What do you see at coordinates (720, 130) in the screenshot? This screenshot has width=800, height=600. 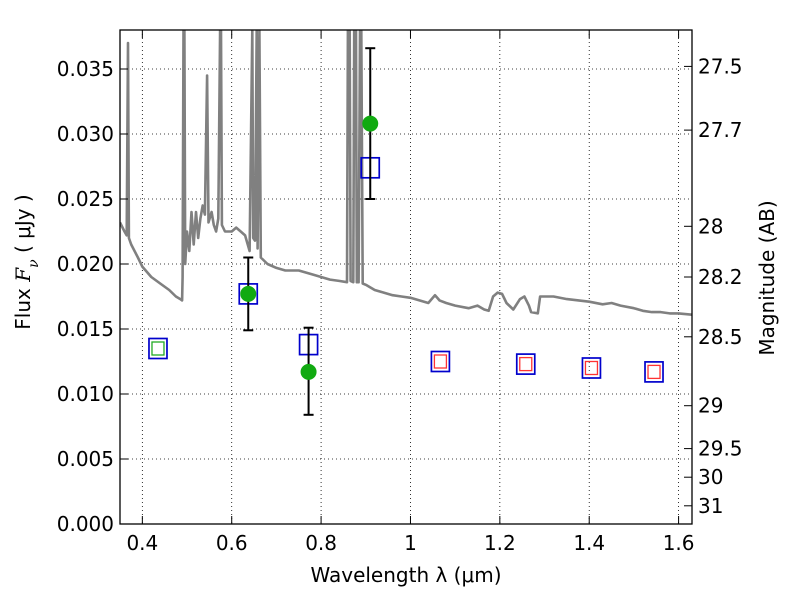 I see `y2-tick-label: 27.7` at bounding box center [720, 130].